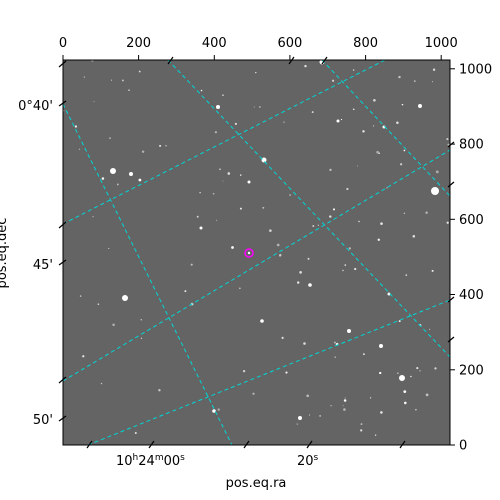  Describe the element at coordinates (256, 483) in the screenshot. I see `x-axis-label: pos.eq.ra` at that location.